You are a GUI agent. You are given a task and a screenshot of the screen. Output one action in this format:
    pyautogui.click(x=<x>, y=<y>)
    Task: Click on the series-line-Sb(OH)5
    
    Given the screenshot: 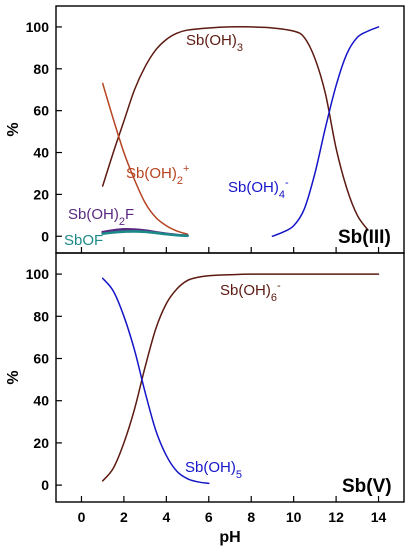 What is the action you would take?
    pyautogui.click(x=155, y=381)
    